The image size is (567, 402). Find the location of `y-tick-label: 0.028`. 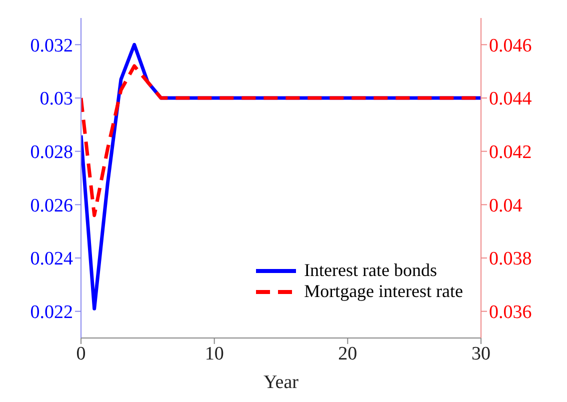

y-tick-label: 0.028 is located at coordinates (51, 153).